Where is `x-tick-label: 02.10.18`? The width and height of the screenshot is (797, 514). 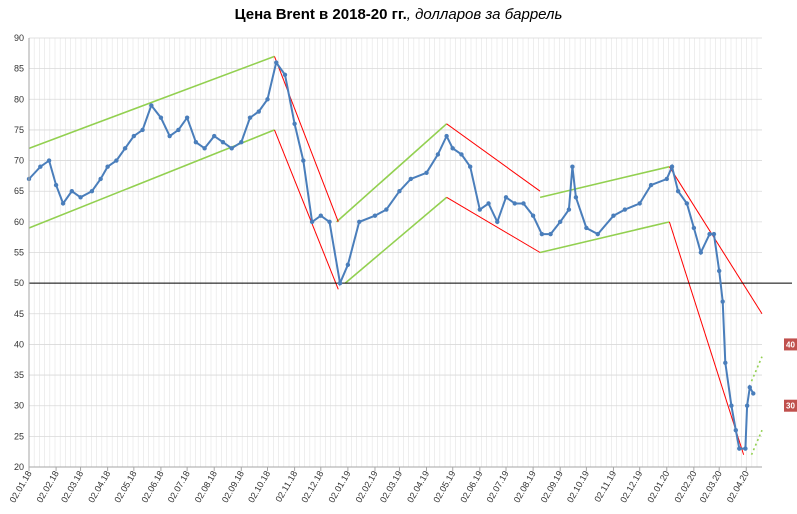 x-tick-label: 02.10.18 is located at coordinates (259, 486).